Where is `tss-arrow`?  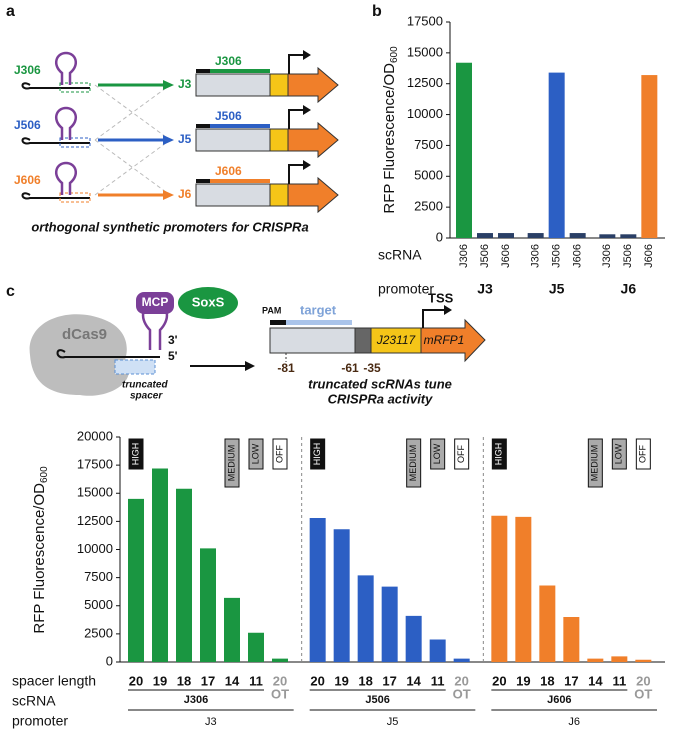 tss-arrow is located at coordinates (296, 64).